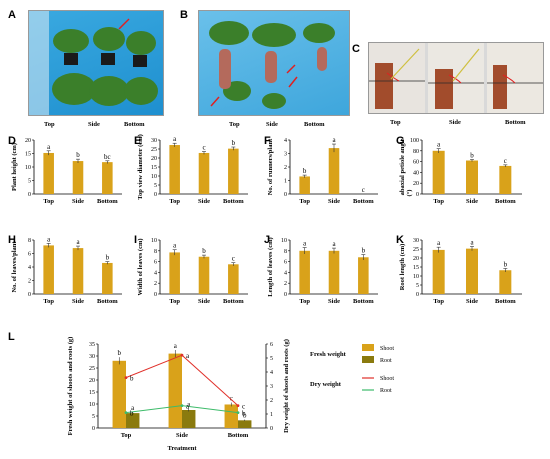  Describe the element at coordinates (271, 429) in the screenshot. I see `y-tick-label-right: 0` at that location.